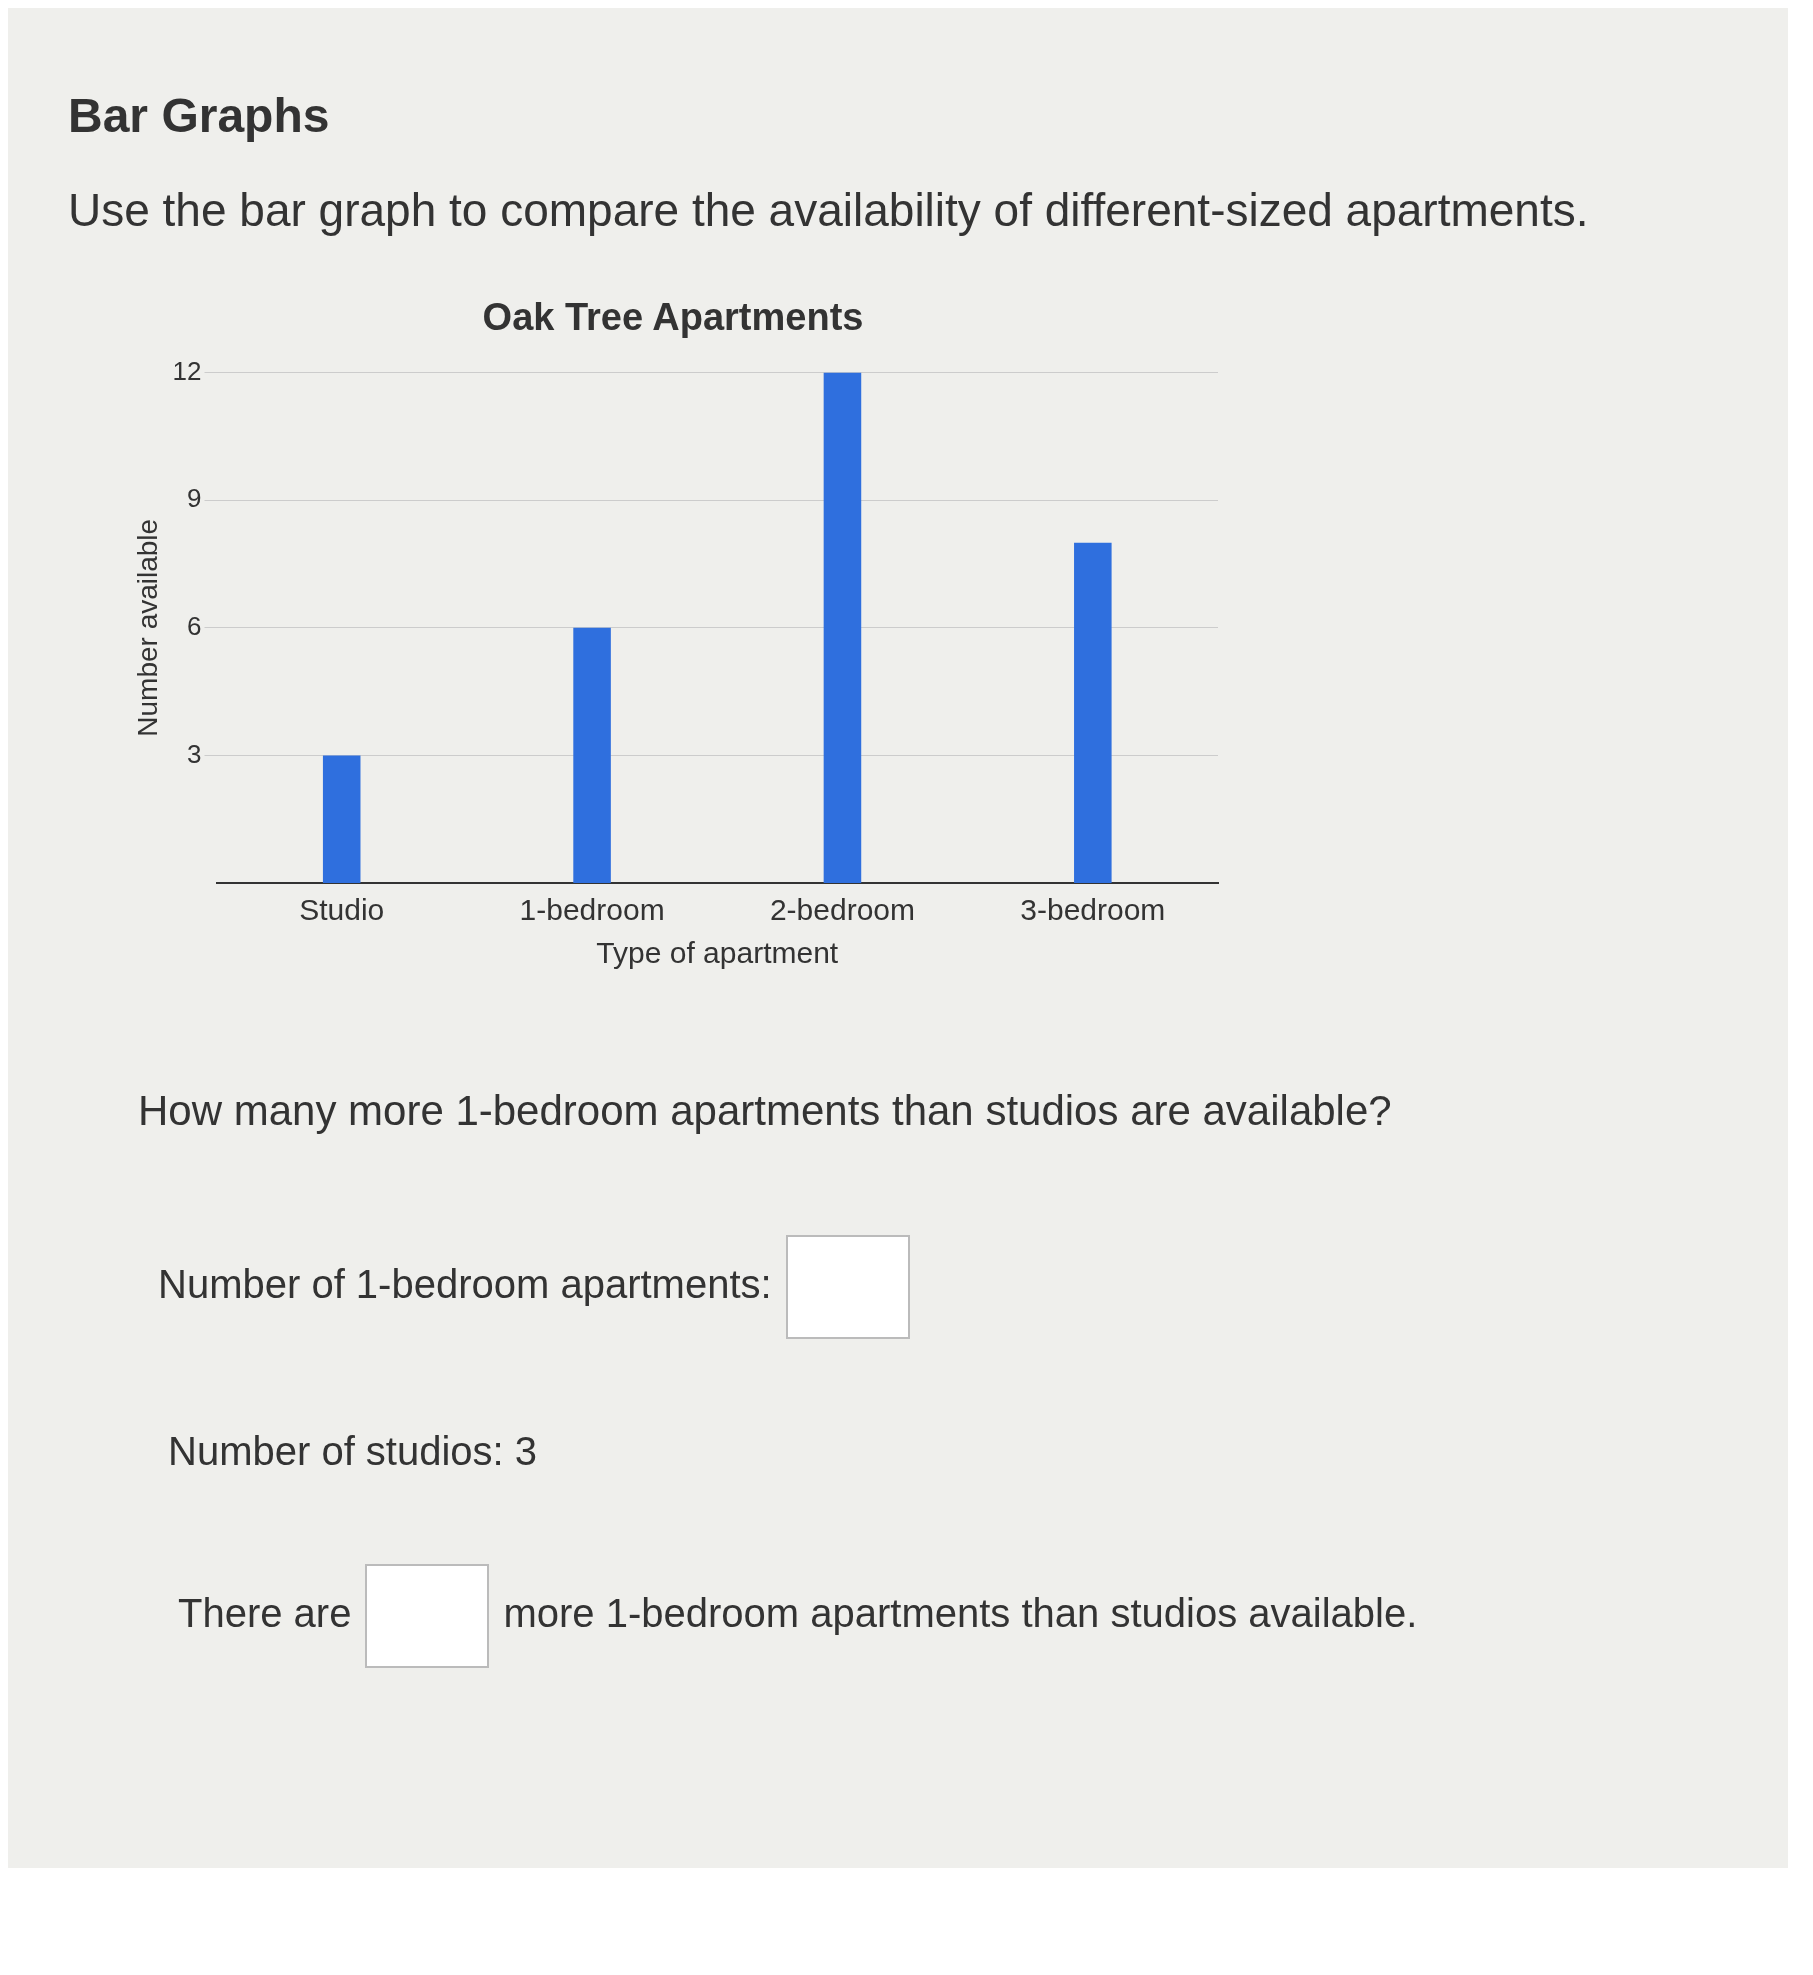  What do you see at coordinates (960, 1612) in the screenshot?
I see `text: more 1-bedroom apartments than studios available.` at bounding box center [960, 1612].